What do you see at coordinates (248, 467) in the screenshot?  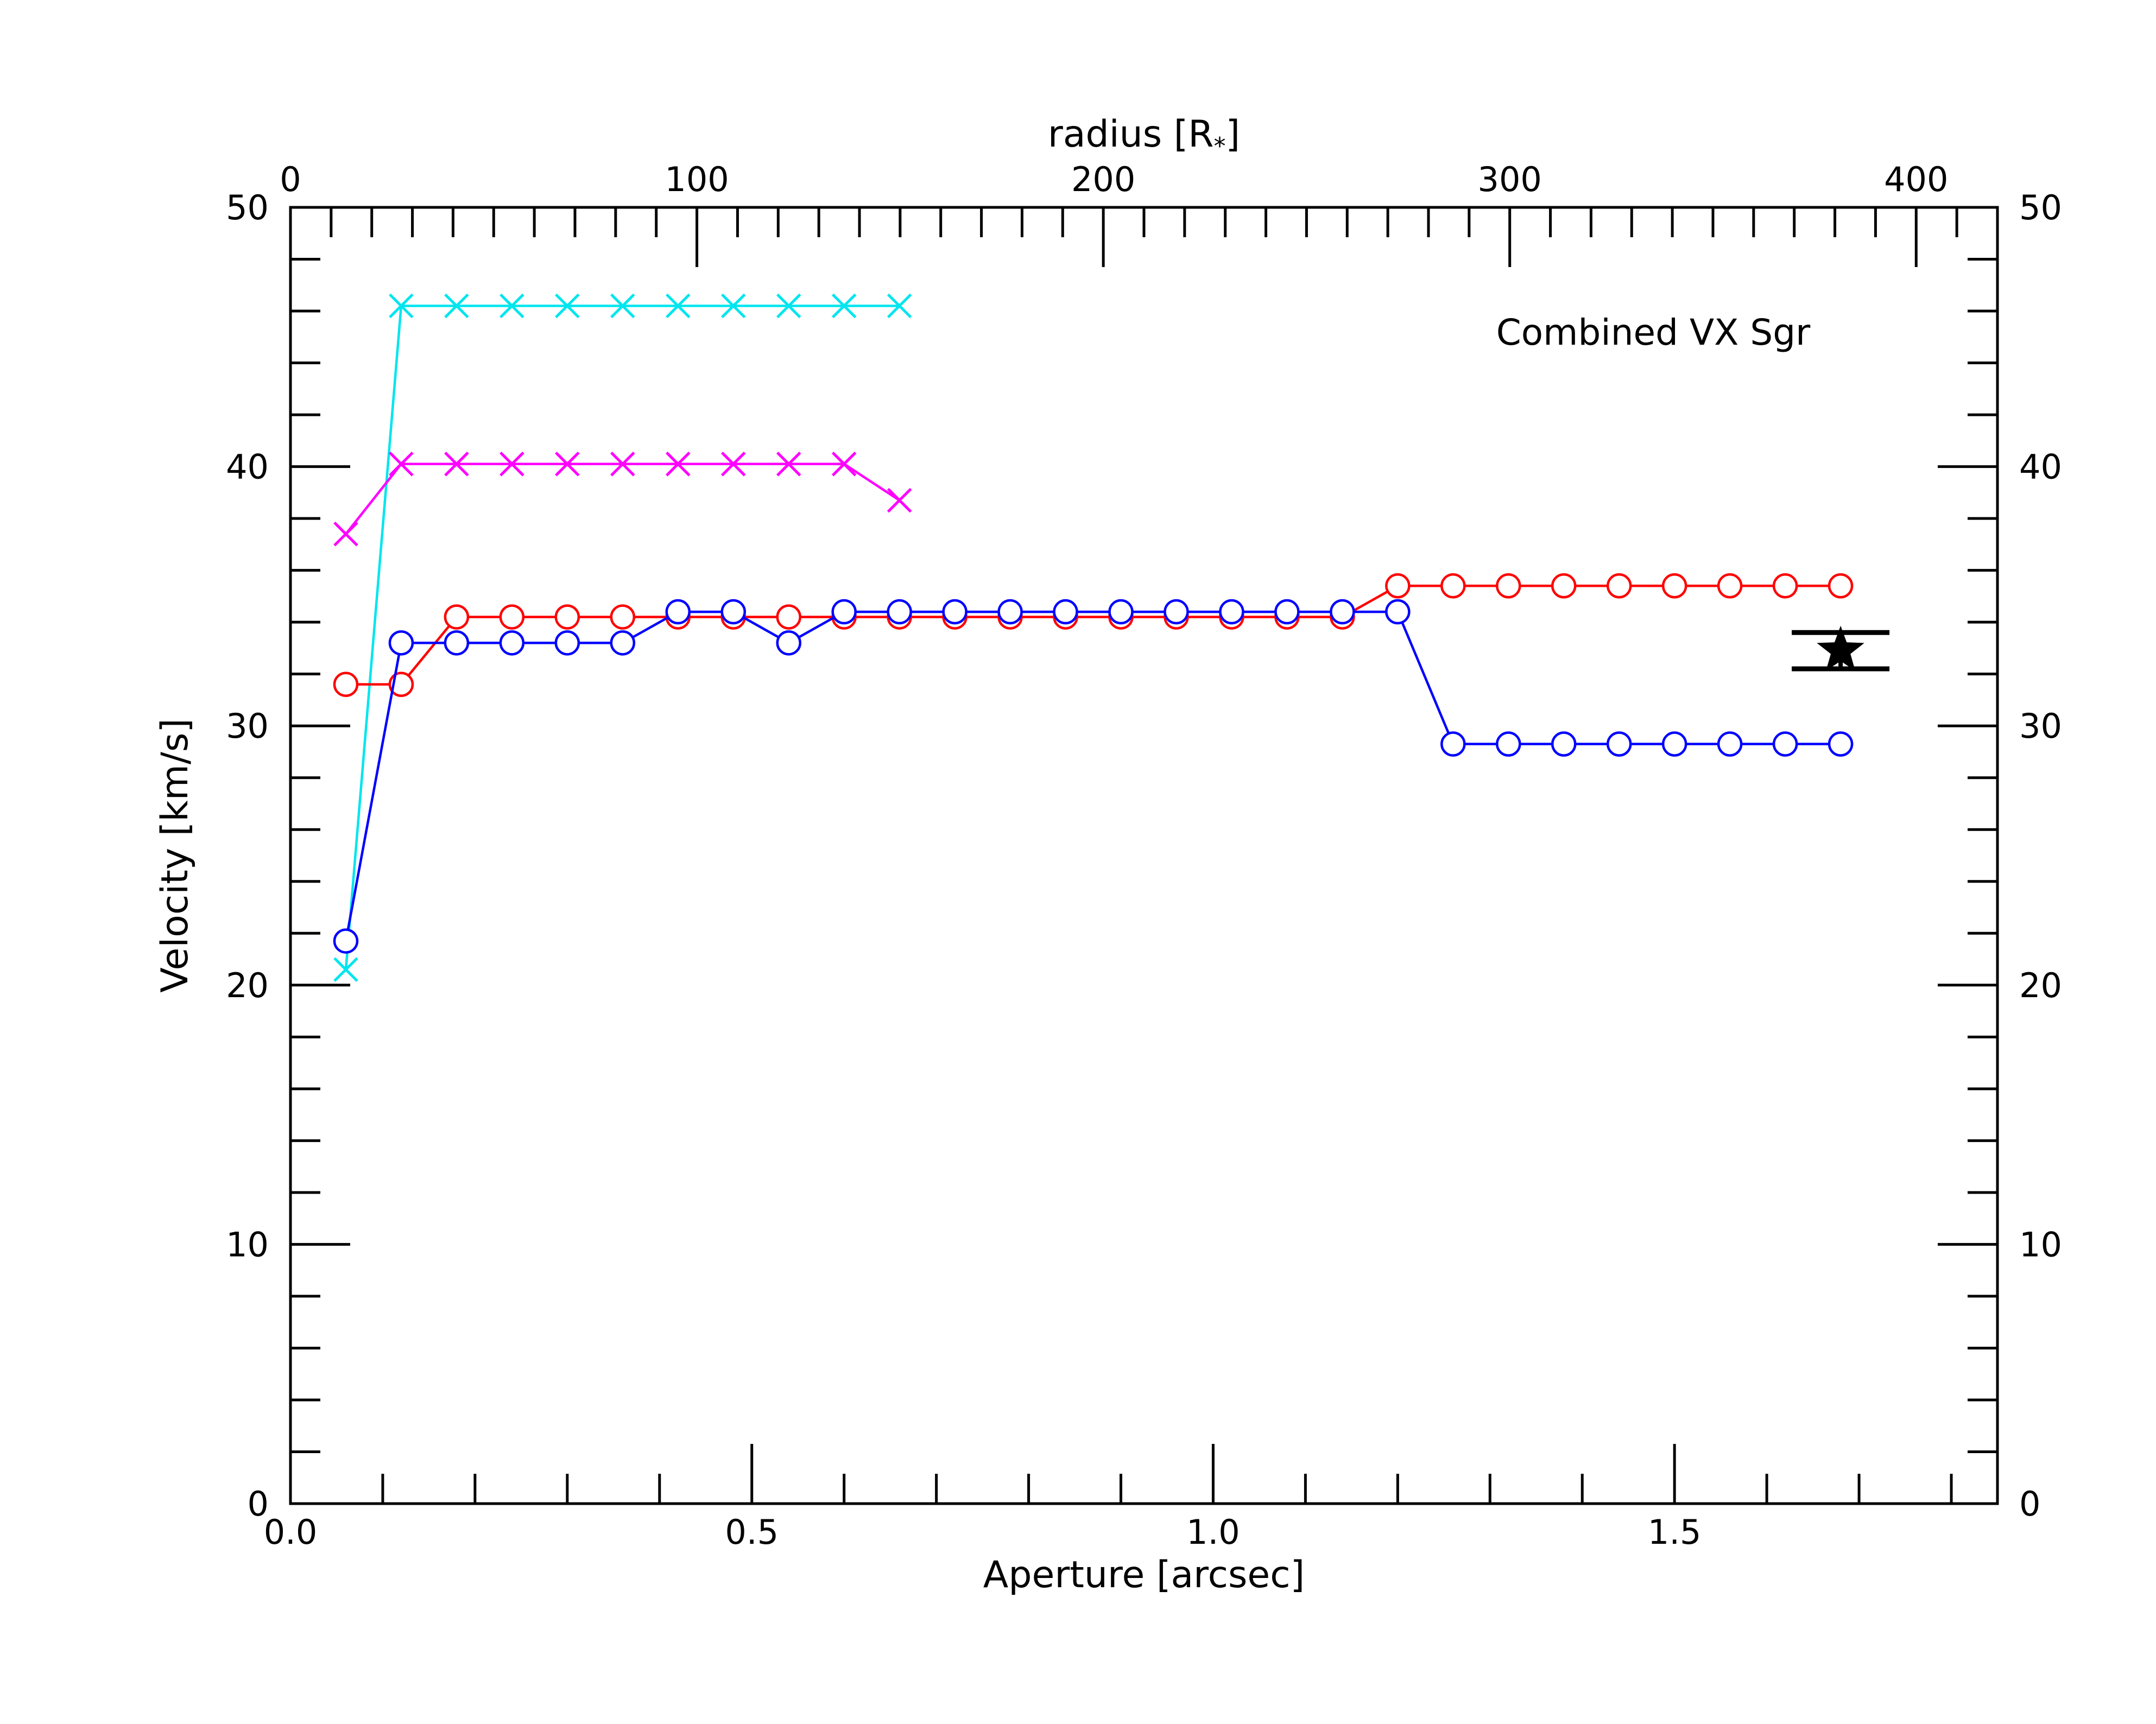 I see `y-tick-label: 40` at bounding box center [248, 467].